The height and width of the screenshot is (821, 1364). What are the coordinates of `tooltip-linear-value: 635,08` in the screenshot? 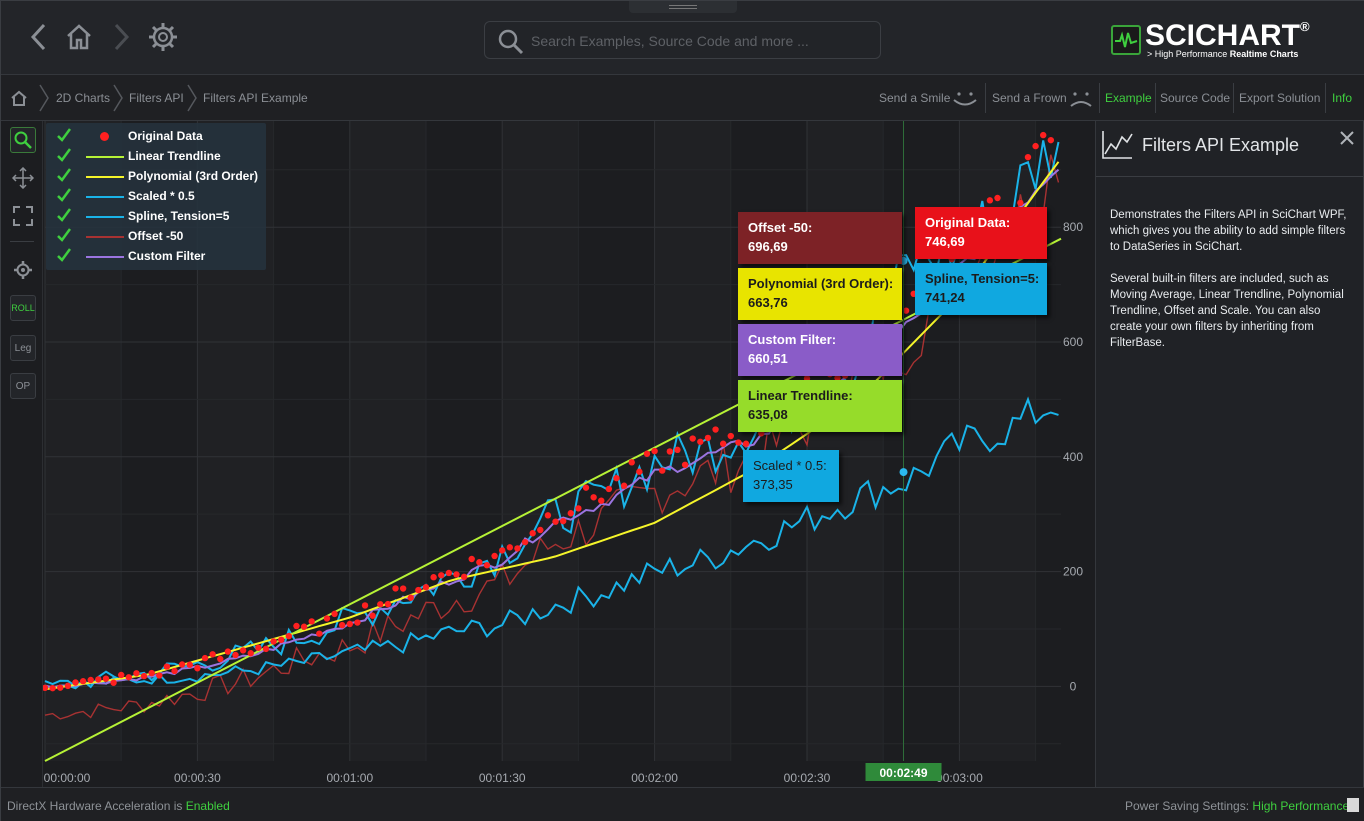 It's located at (768, 414).